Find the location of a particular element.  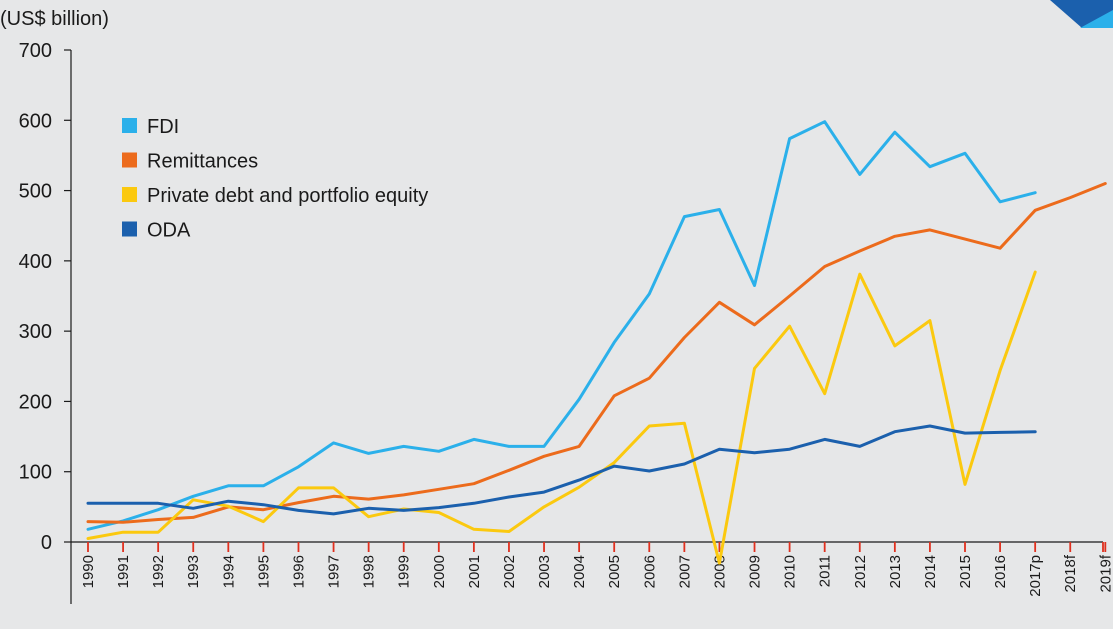

x-tick-label: 1990 is located at coordinates (88, 571).